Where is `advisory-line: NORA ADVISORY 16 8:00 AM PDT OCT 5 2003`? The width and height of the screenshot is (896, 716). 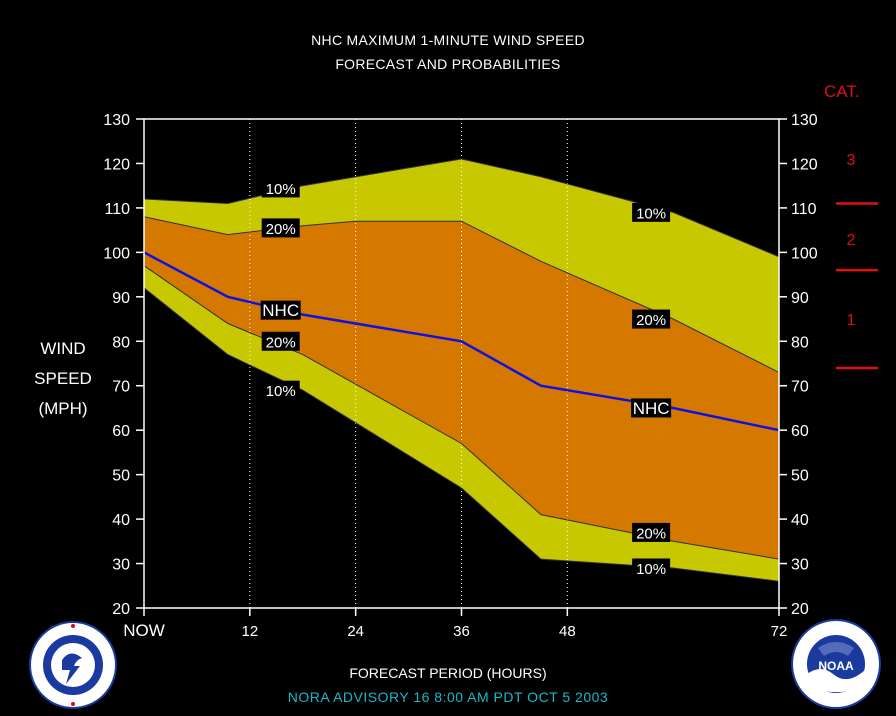 advisory-line: NORA ADVISORY 16 8:00 AM PDT OCT 5 2003 is located at coordinates (448, 697).